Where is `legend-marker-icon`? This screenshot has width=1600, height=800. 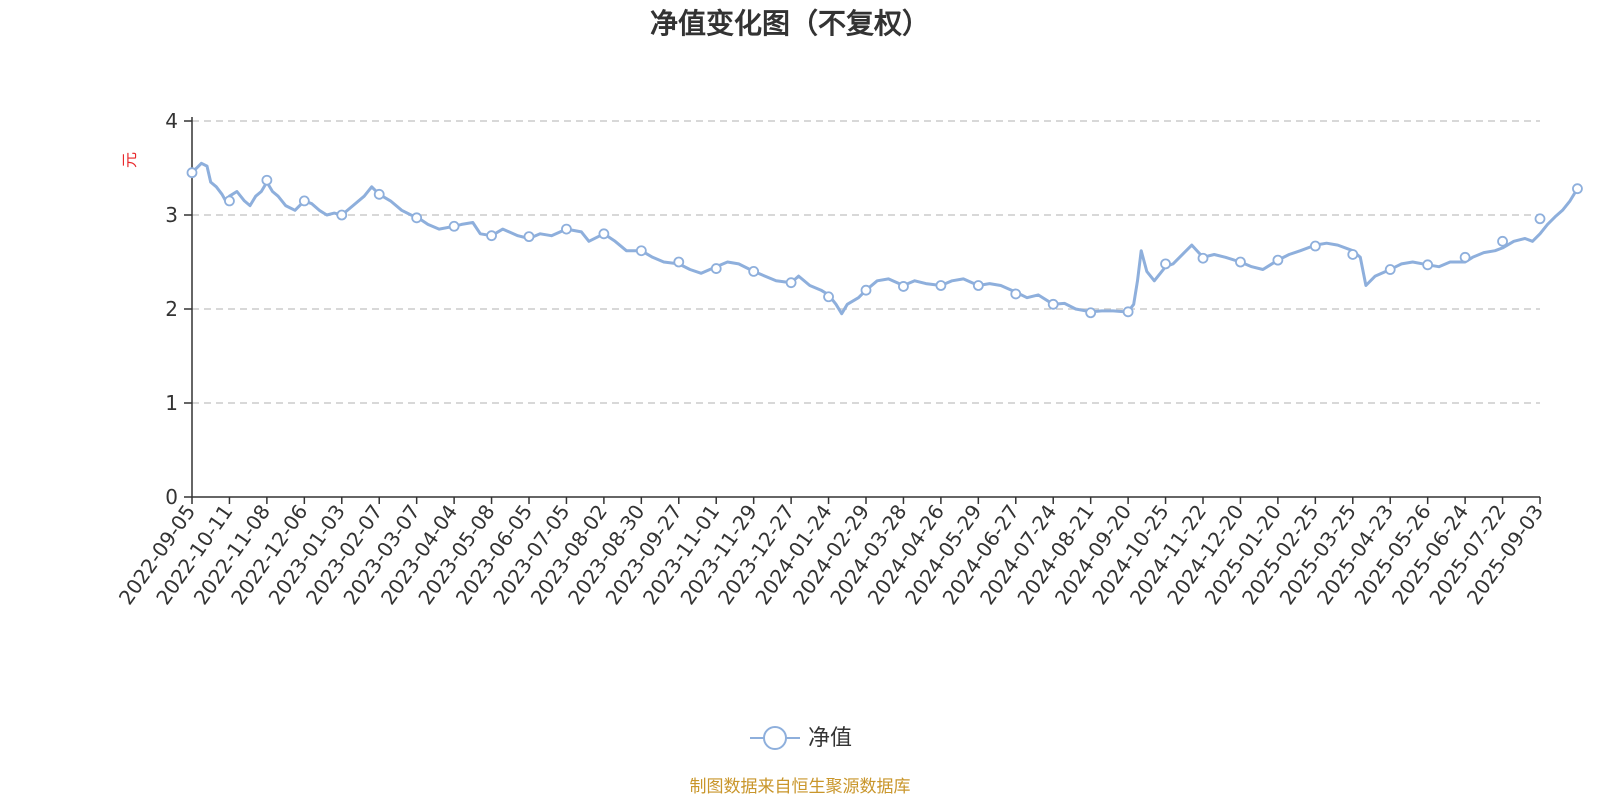
legend-marker-icon is located at coordinates (775, 738).